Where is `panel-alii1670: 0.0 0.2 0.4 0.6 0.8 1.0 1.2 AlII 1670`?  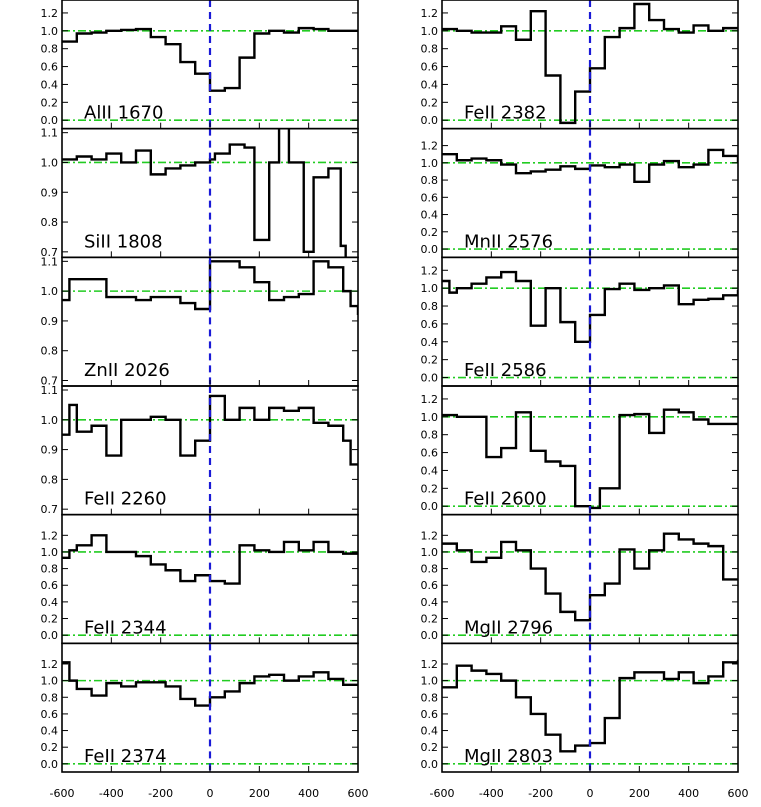
panel-alii1670: 0.0 0.2 0.4 0.6 0.8 1.0 1.2 AlII 1670 is located at coordinates (200, 65).